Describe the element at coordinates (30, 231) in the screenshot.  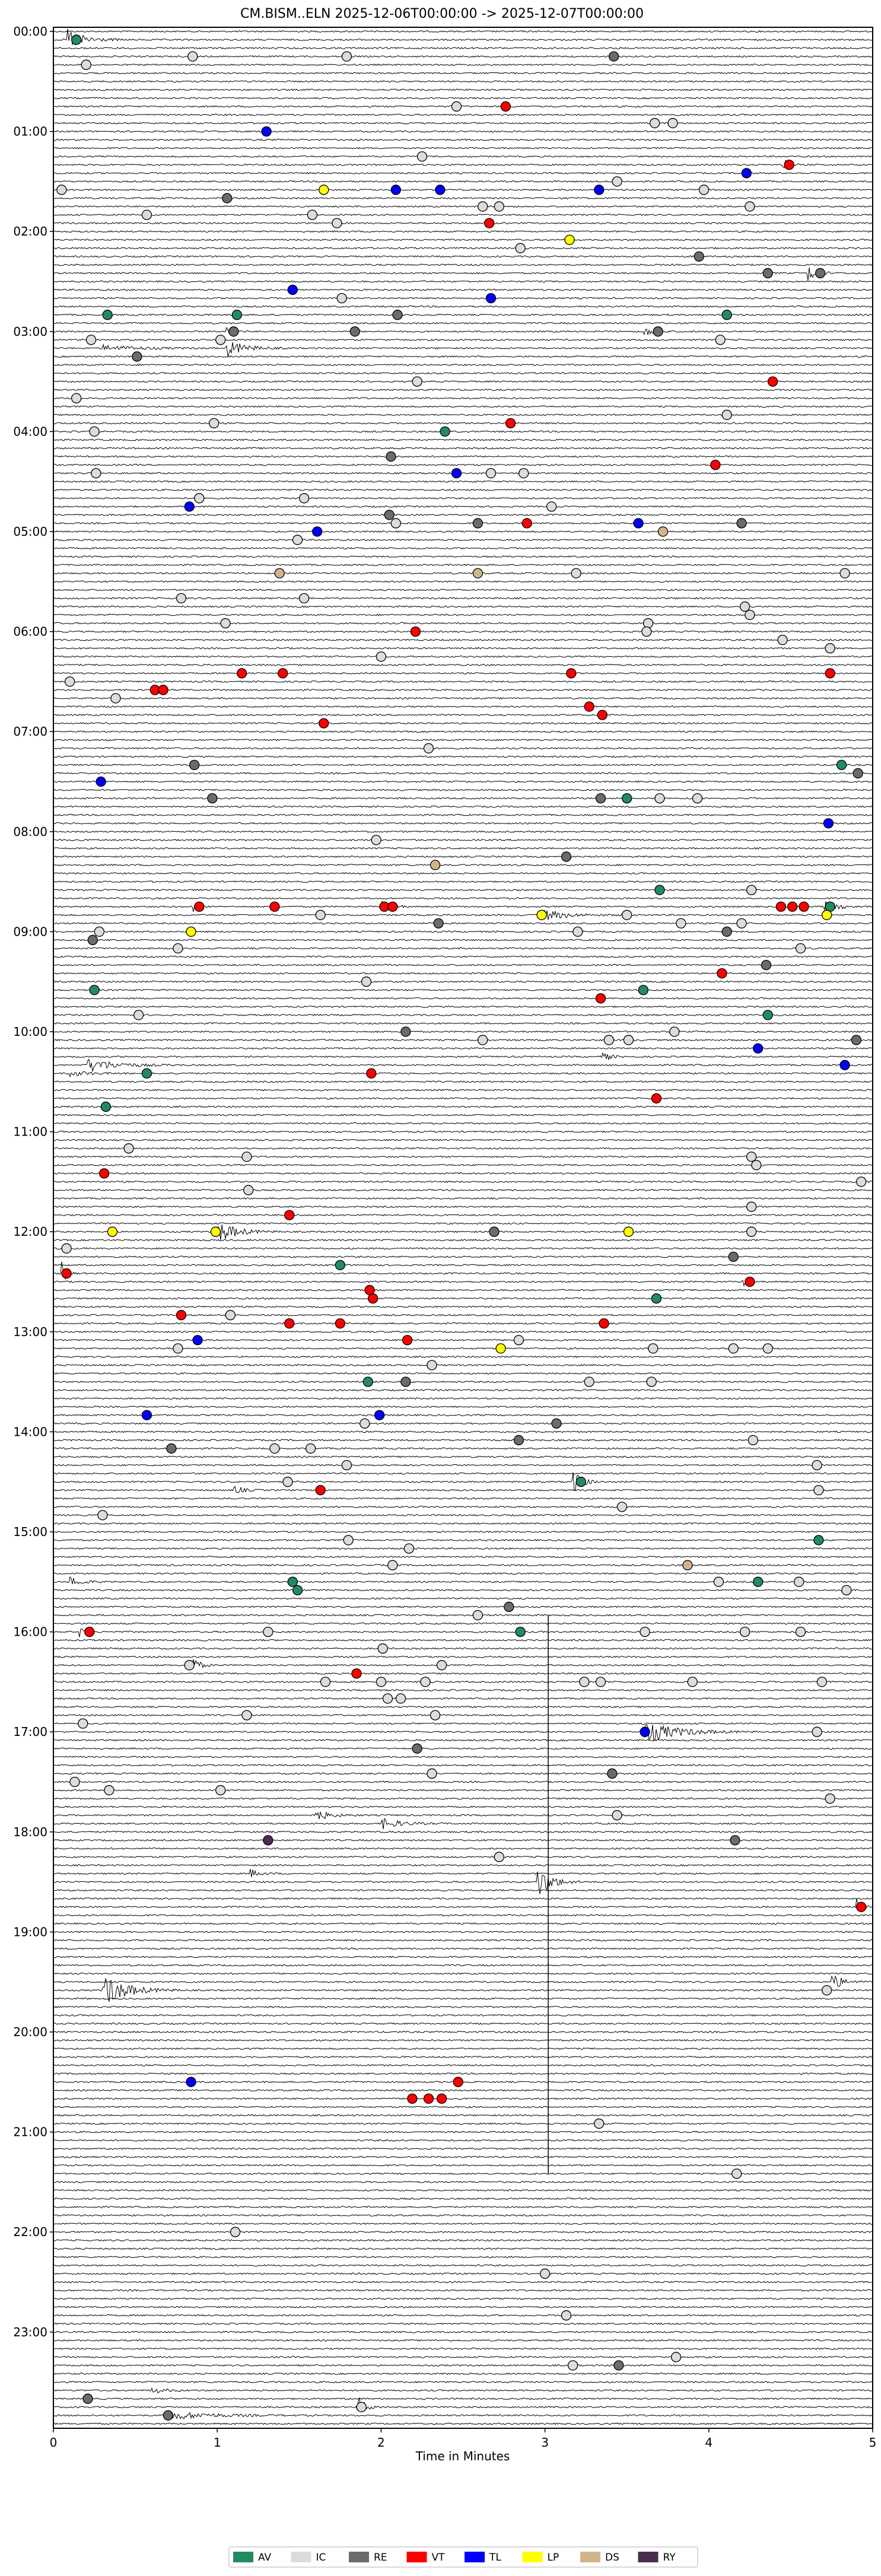
I see `hour-label: 02:00` at that location.